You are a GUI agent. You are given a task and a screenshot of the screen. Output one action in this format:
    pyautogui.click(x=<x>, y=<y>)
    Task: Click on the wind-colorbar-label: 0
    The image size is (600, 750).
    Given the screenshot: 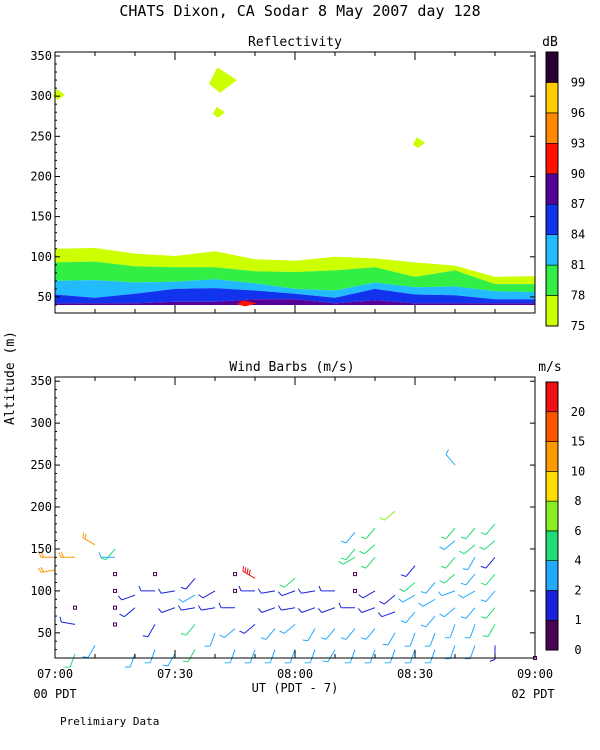 What is the action you would take?
    pyautogui.click(x=577, y=650)
    